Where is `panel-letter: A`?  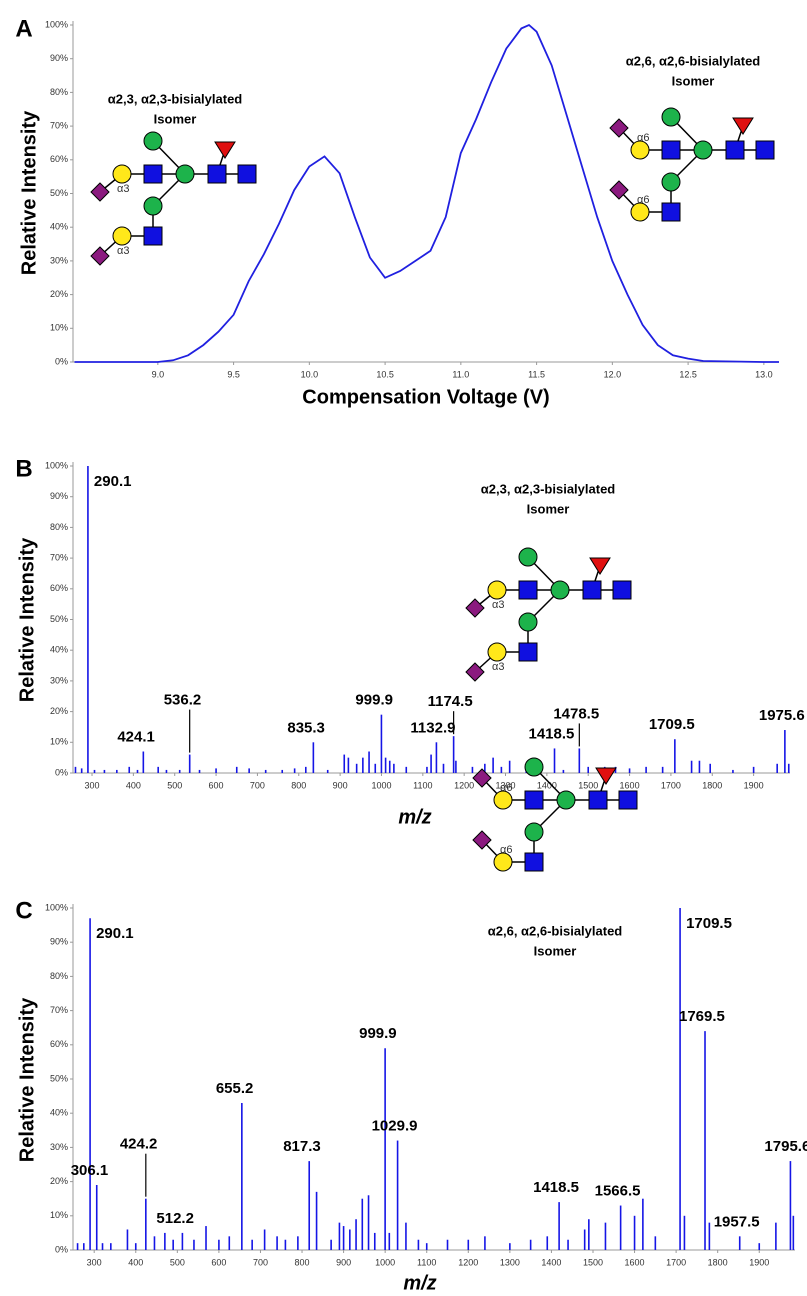
panel-letter: A is located at coordinates (23, 28).